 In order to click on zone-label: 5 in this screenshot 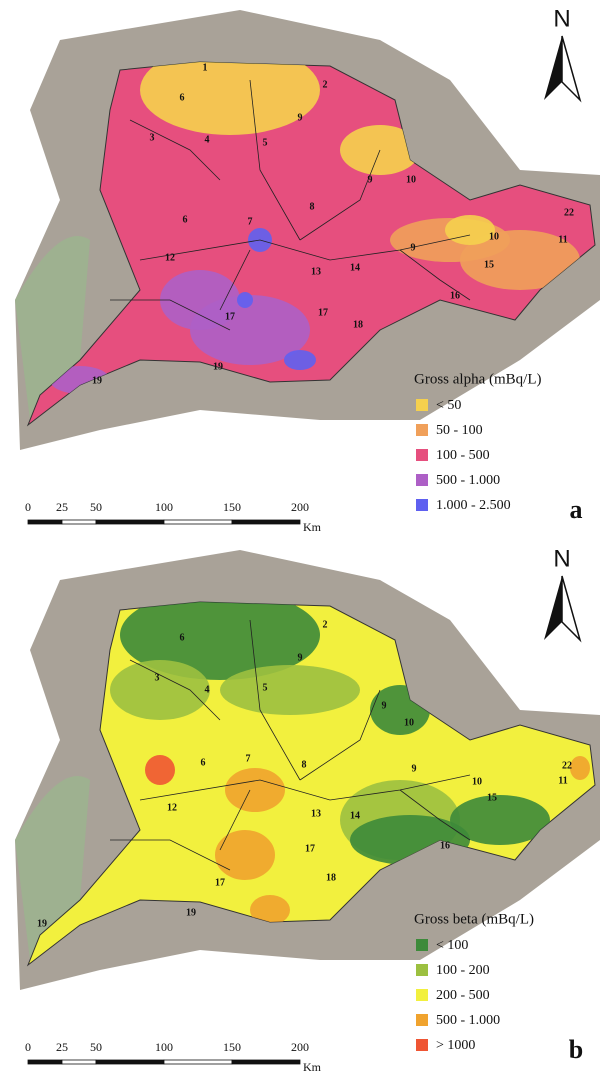, I will do `click(265, 142)`.